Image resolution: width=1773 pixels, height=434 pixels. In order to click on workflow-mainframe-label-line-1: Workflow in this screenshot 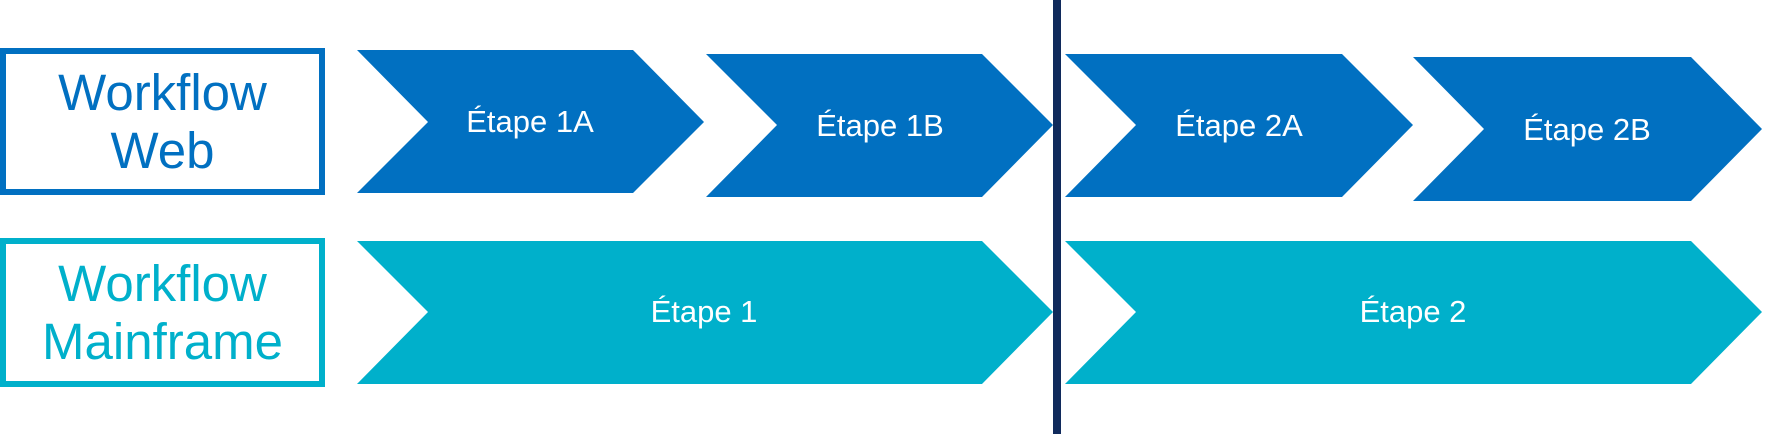, I will do `click(162, 283)`.